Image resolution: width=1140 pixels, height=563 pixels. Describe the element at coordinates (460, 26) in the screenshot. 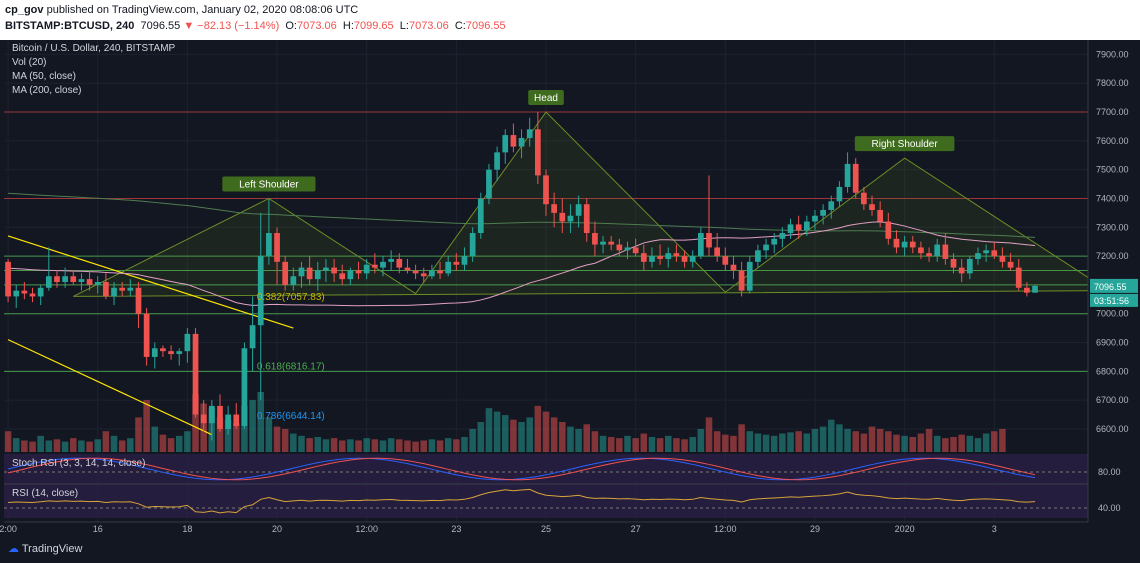

I see `close-label: C:` at that location.